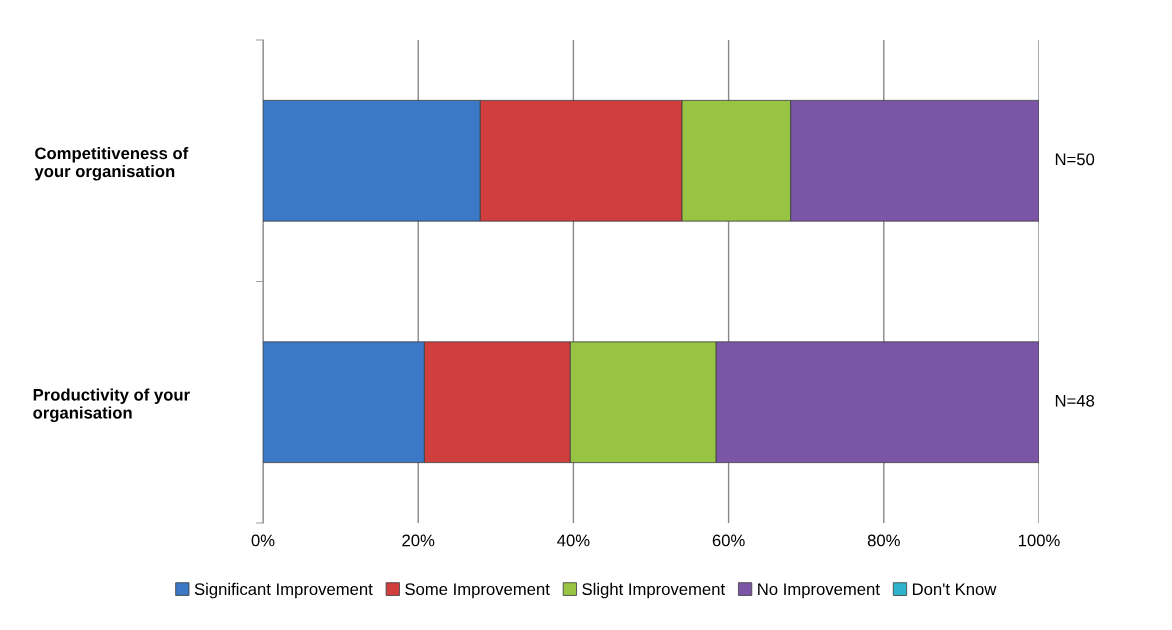 This screenshot has height=630, width=1172. I want to click on y-tick-label: Competitiveness of your organisation, so click(111, 163).